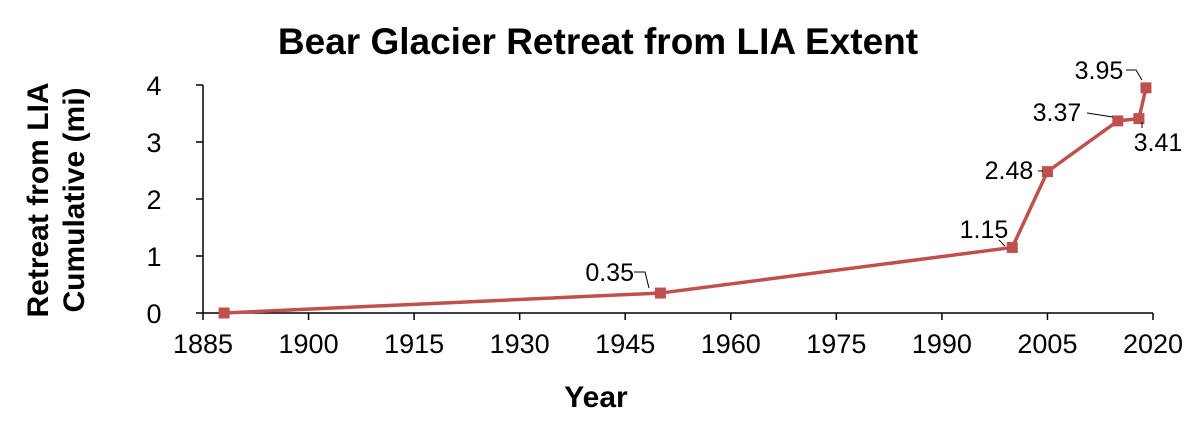 The width and height of the screenshot is (1197, 429). I want to click on x-tick-label: 1960, so click(731, 344).